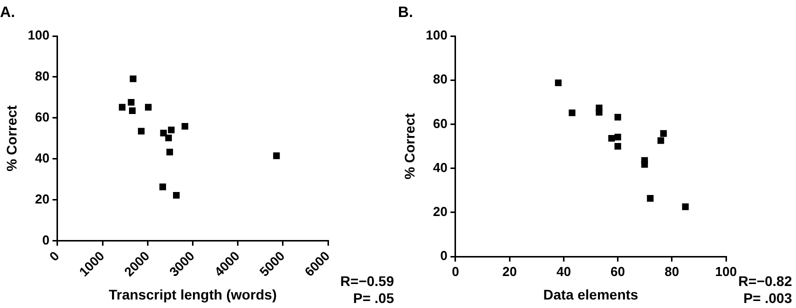  Describe the element at coordinates (590, 294) in the screenshot. I see `x-axis-title: Data elements` at that location.